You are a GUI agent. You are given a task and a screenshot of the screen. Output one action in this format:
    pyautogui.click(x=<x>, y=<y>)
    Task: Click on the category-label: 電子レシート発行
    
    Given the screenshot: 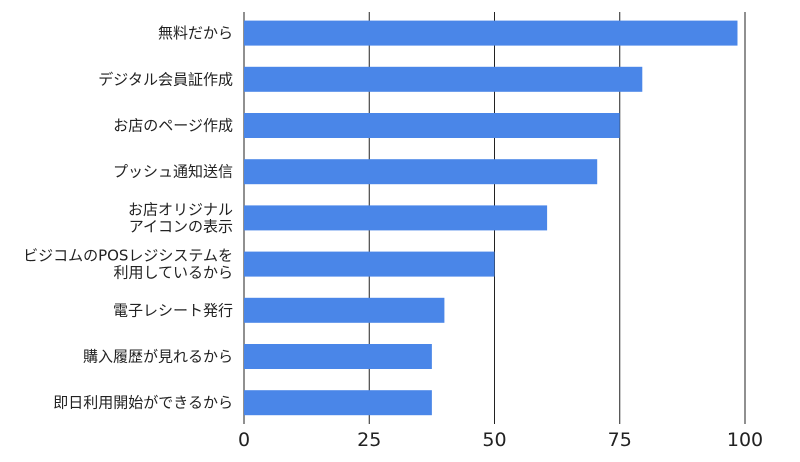 What is the action you would take?
    pyautogui.click(x=173, y=310)
    